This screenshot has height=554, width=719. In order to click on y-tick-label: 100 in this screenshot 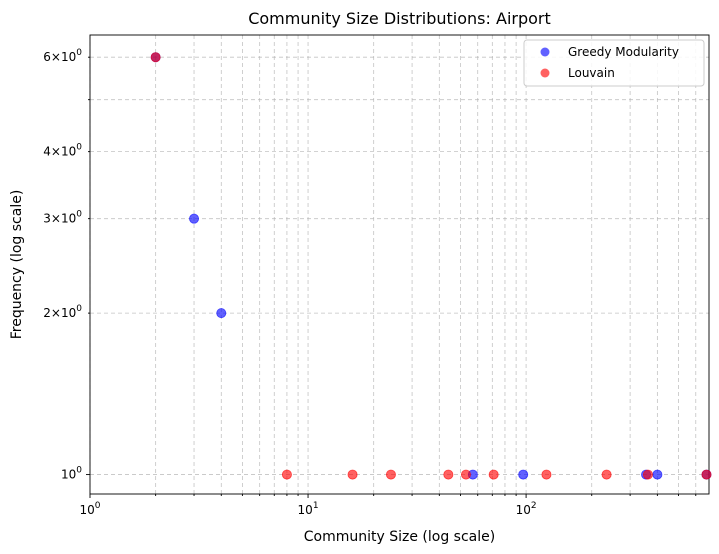, I will do `click(71, 474)`.